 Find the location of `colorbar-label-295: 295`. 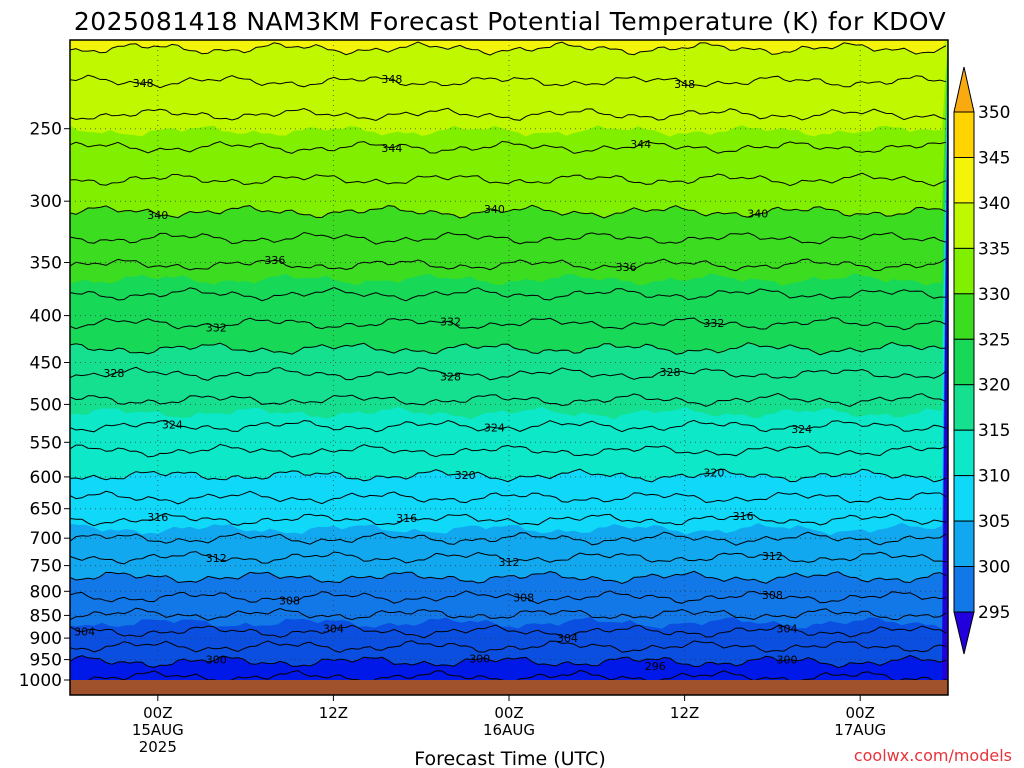

colorbar-label-295: 295 is located at coordinates (994, 613).